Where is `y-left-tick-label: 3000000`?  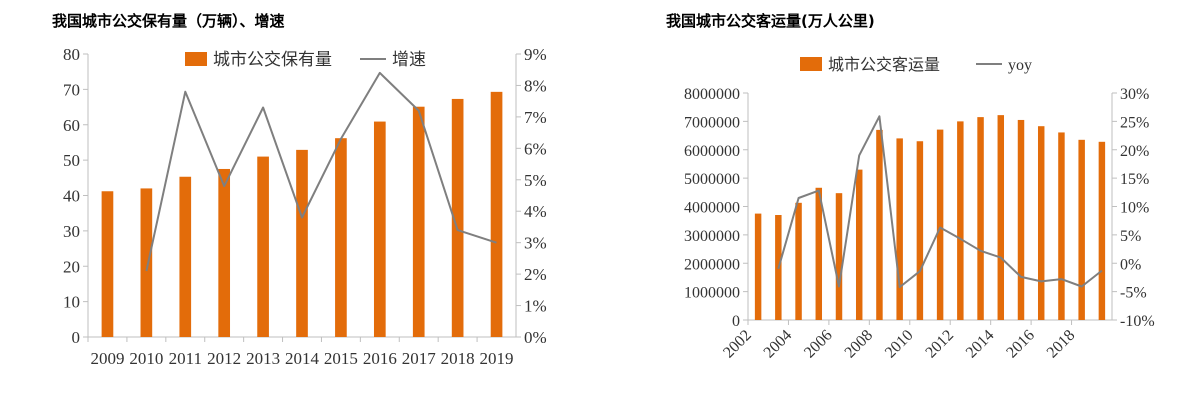
y-left-tick-label: 3000000 is located at coordinates (712, 236).